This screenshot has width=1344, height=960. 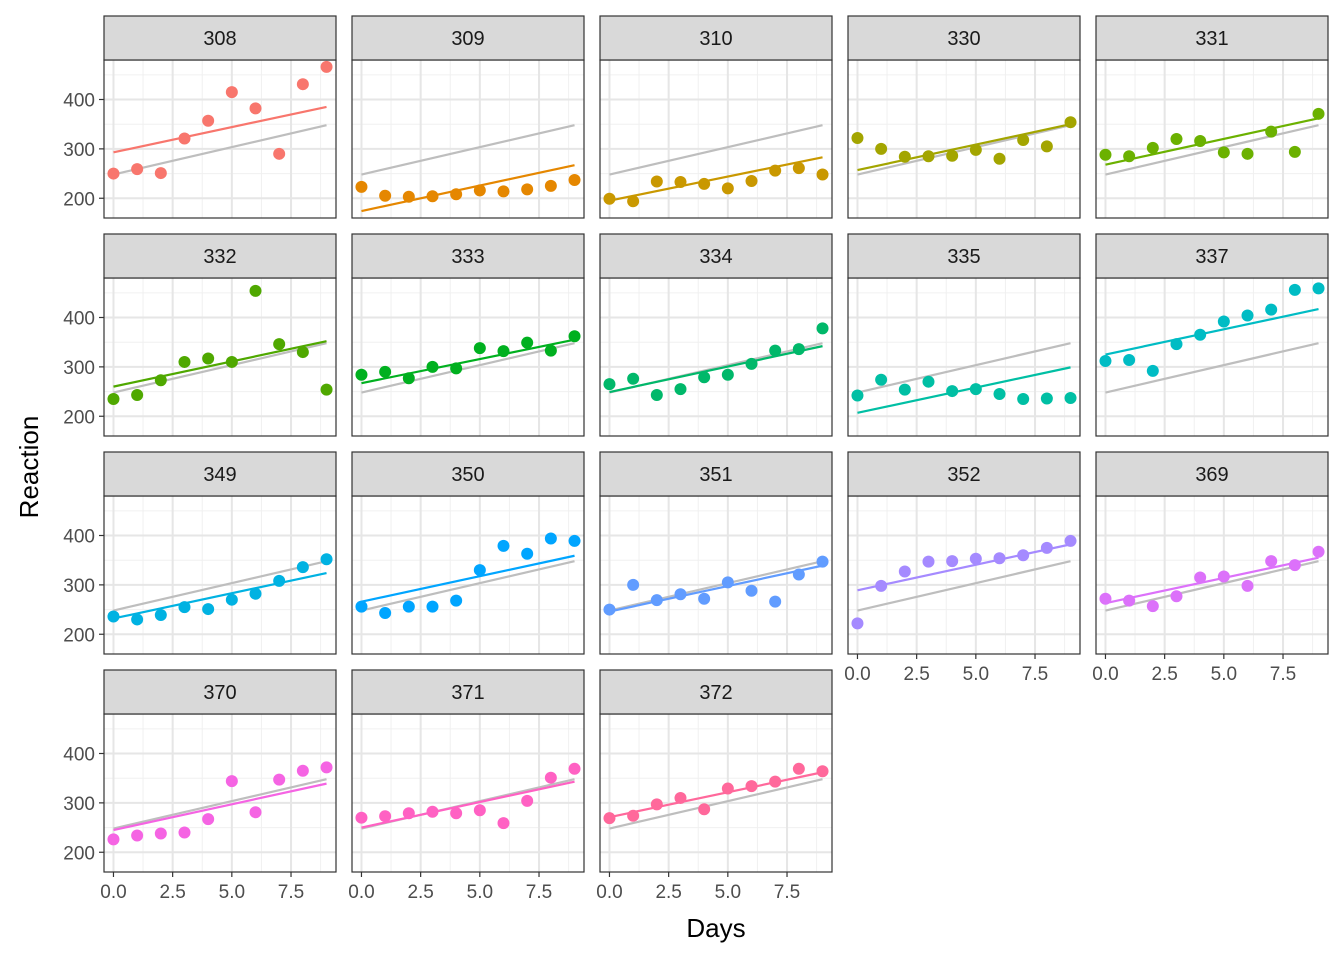 I want to click on facet-panel-332: 332 200 300 400, so click(x=200, y=335).